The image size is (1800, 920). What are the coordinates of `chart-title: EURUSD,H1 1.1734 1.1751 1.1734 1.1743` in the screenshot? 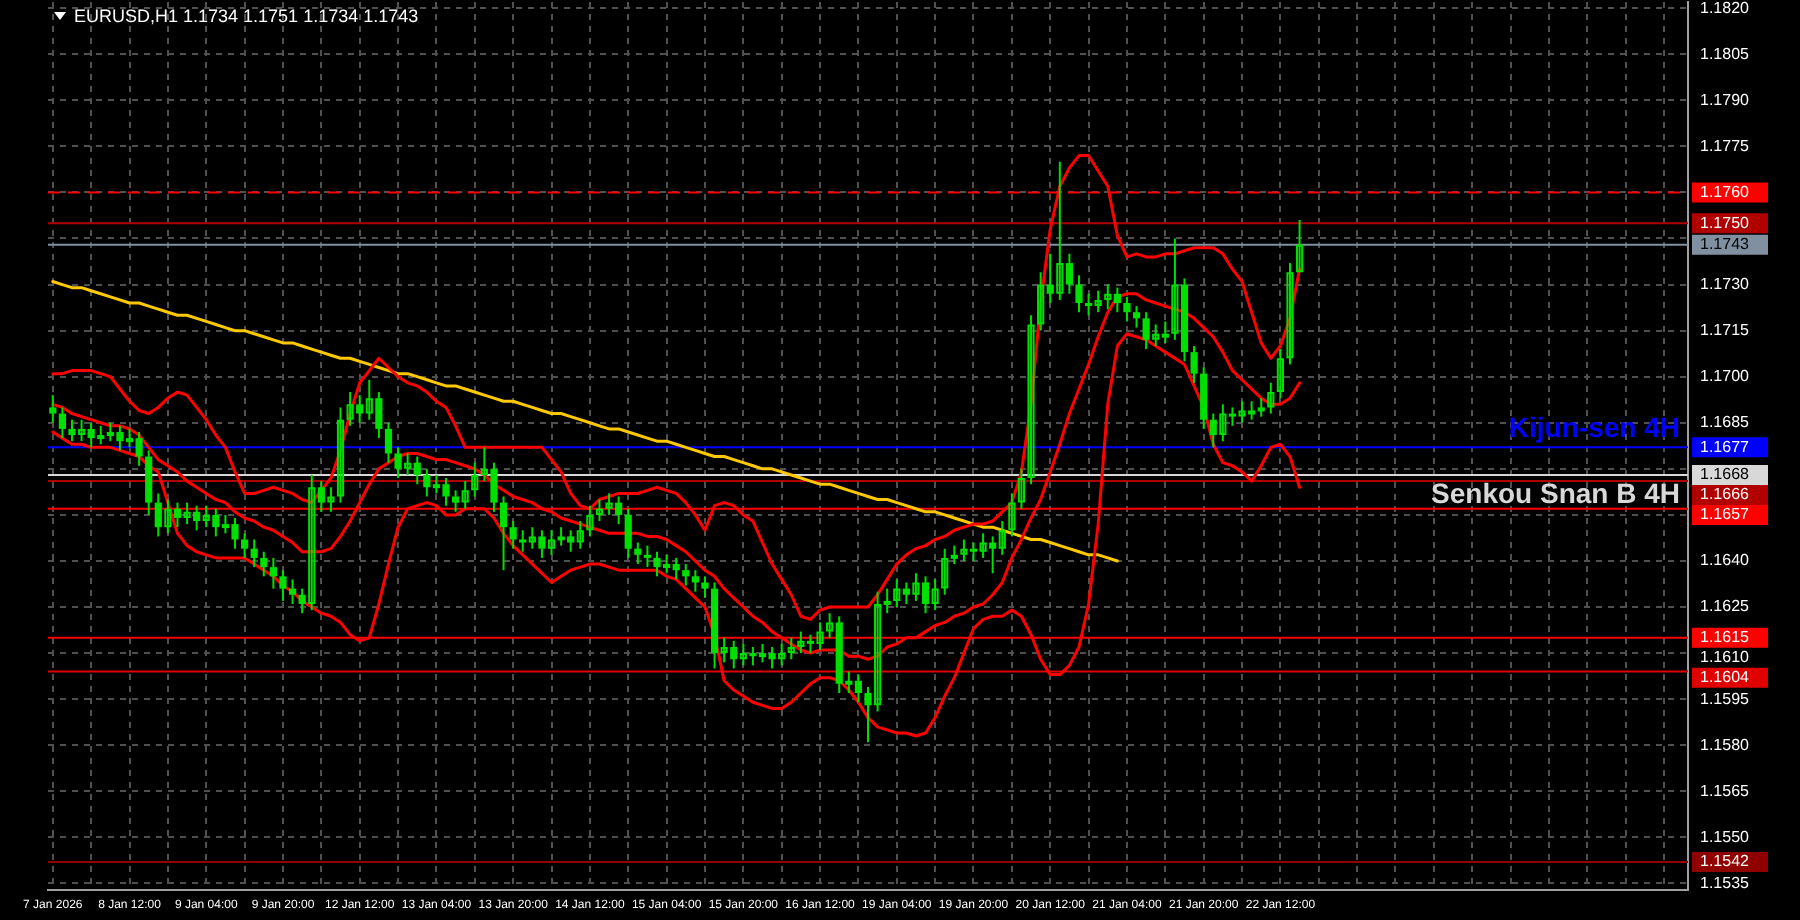 It's located at (246, 16).